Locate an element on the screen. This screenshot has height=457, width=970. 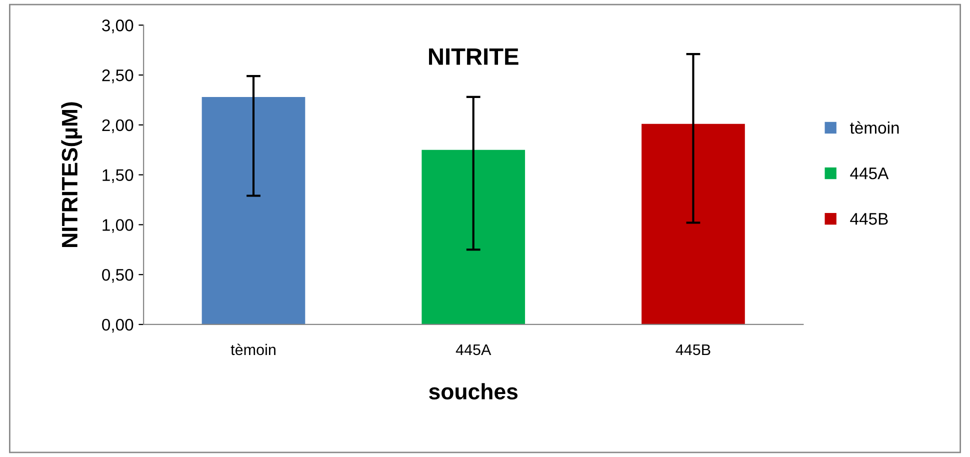
y-tick-label: 1,50 is located at coordinates (118, 176).